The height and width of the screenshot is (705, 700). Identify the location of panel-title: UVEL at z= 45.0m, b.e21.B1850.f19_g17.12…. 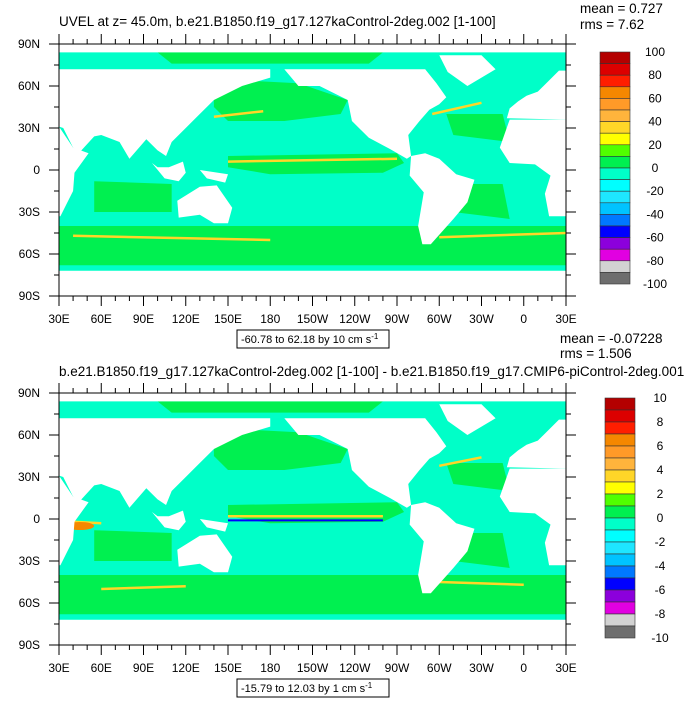
(277, 21).